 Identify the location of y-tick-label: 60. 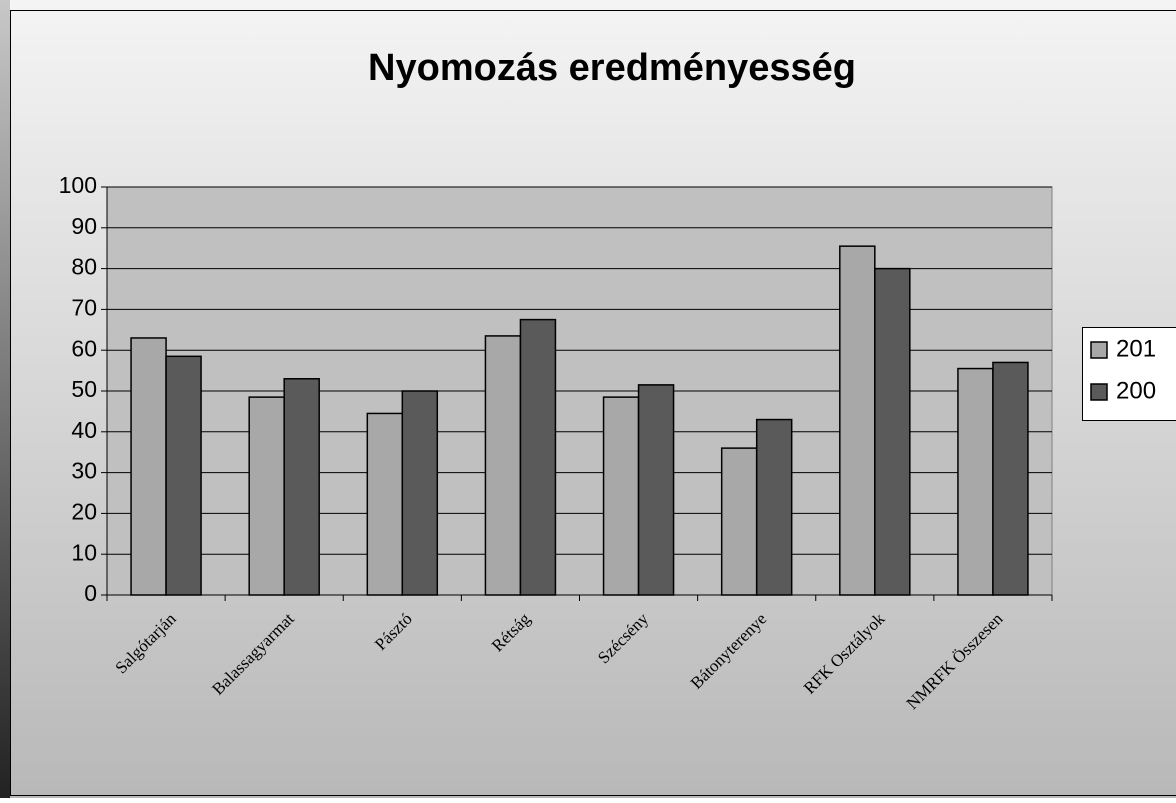
(84, 348).